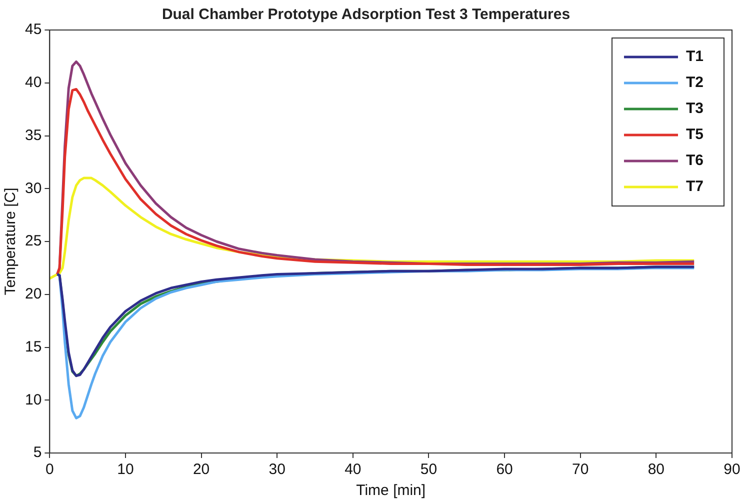  I want to click on y-tick-label: 30, so click(33, 188).